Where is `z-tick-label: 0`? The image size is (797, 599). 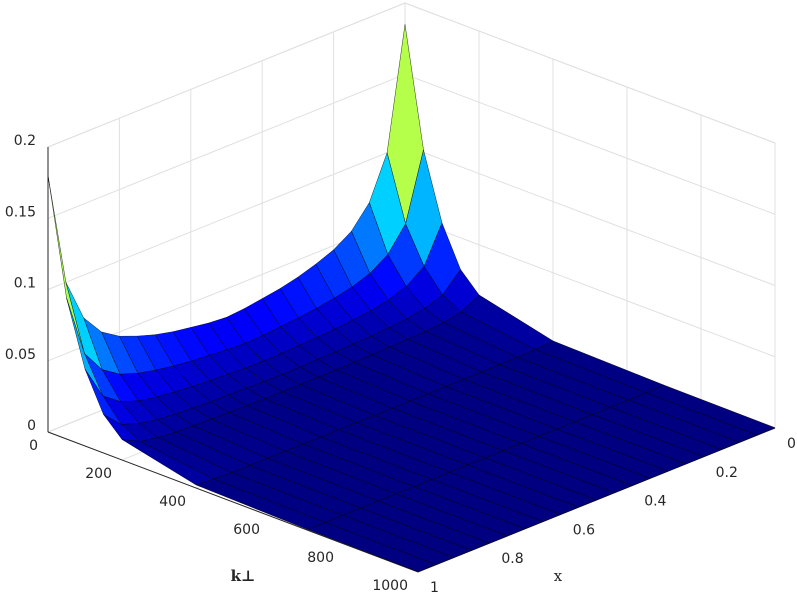
z-tick-label: 0 is located at coordinates (31, 426).